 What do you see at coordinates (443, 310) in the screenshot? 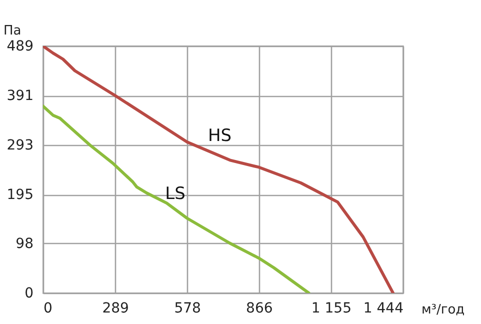
I see `x-axis-title: м³/год` at bounding box center [443, 310].